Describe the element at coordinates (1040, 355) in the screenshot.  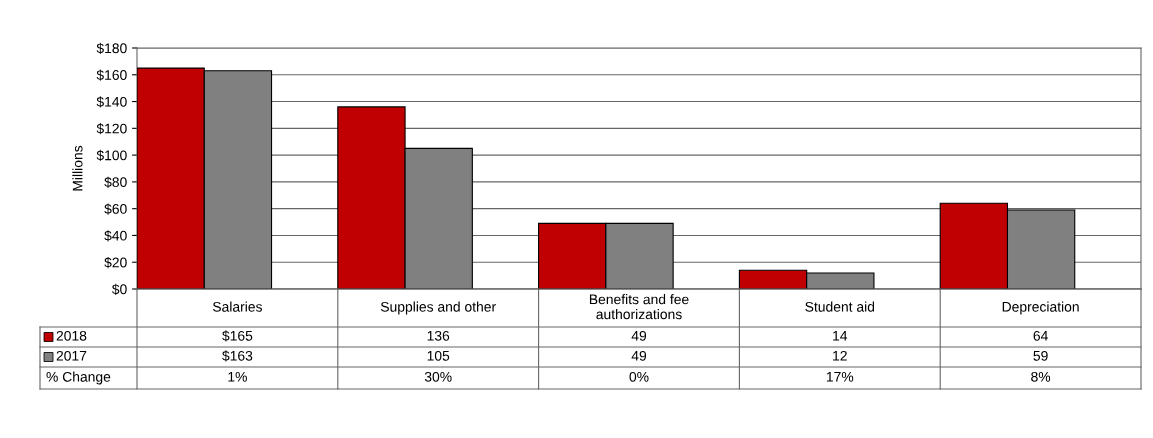
I see `data-label: 59` at that location.